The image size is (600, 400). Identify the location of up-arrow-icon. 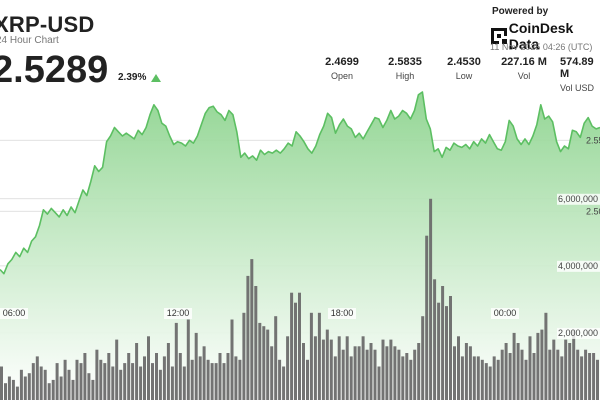
(156, 78).